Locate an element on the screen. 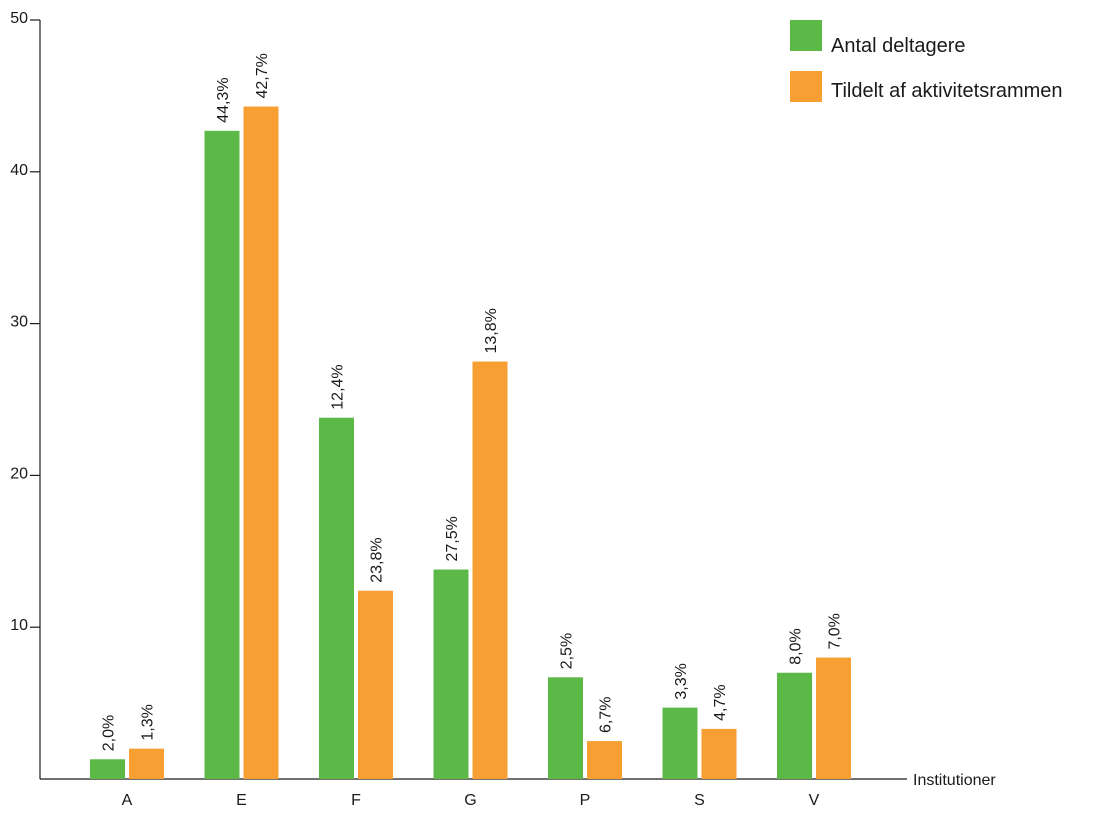 The width and height of the screenshot is (1117, 814). x-axis: Institutioner A E F G P S V is located at coordinates (518, 790).